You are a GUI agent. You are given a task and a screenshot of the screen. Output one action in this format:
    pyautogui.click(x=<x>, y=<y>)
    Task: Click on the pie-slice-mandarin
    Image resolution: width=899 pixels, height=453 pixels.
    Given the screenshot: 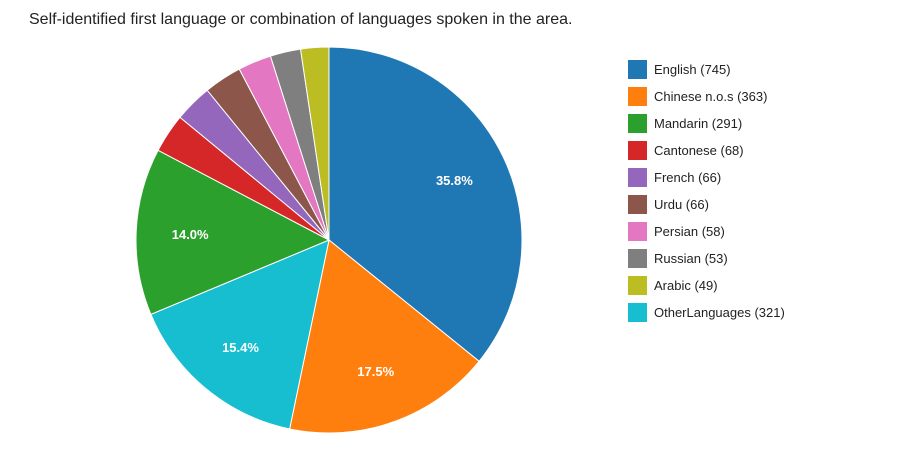 What is the action you would take?
    pyautogui.click(x=233, y=232)
    